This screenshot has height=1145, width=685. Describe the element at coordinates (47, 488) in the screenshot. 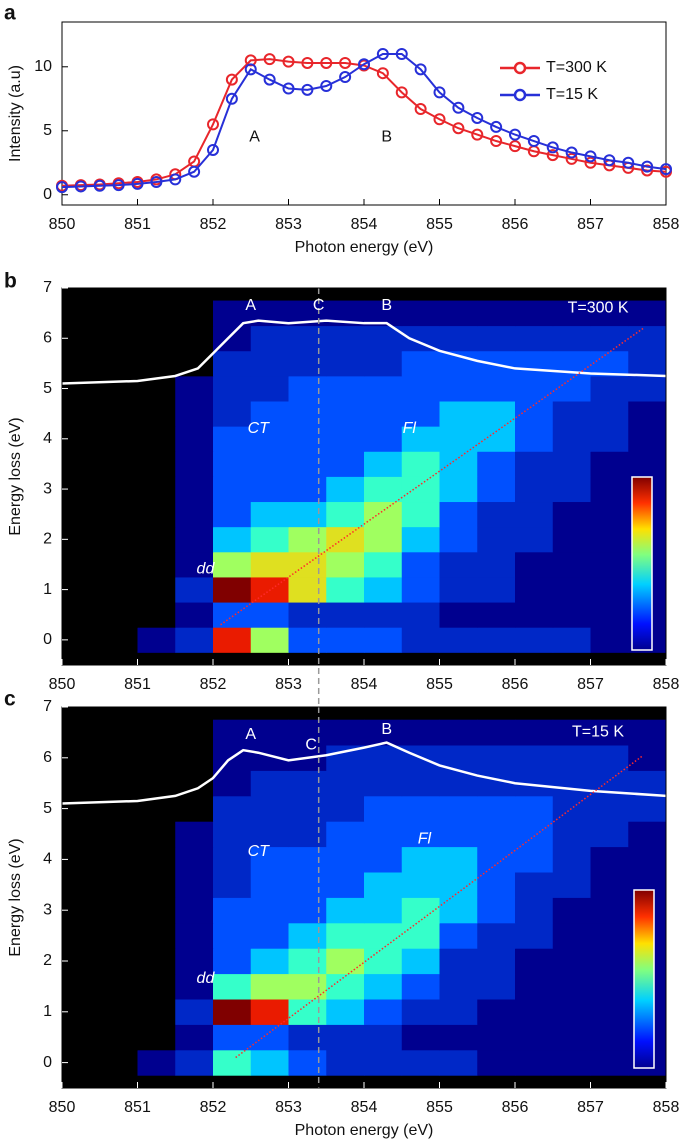

I see `y-tick-label: 3` at that location.